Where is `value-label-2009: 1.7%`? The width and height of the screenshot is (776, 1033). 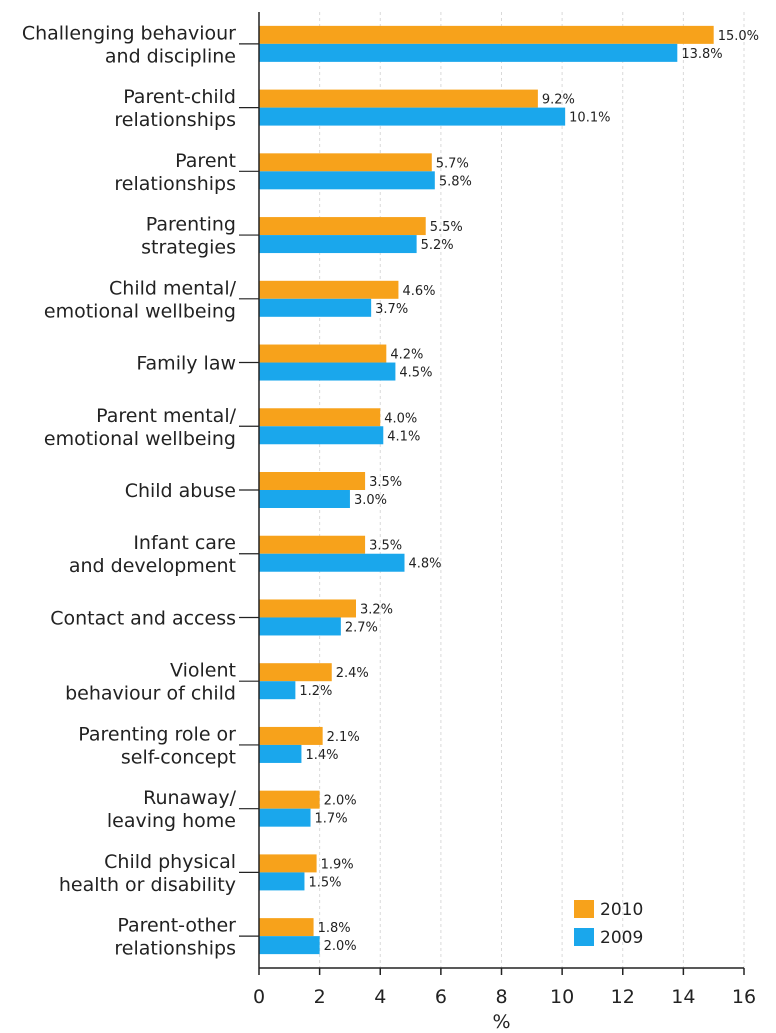 value-label-2009: 1.7% is located at coordinates (331, 819).